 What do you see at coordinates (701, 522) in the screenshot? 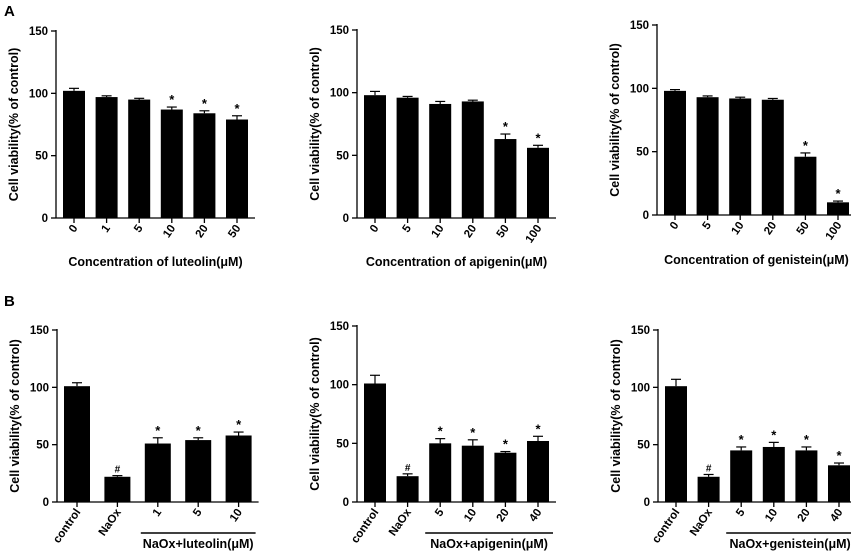
I see `x-tick-label: NaOx` at bounding box center [701, 522].